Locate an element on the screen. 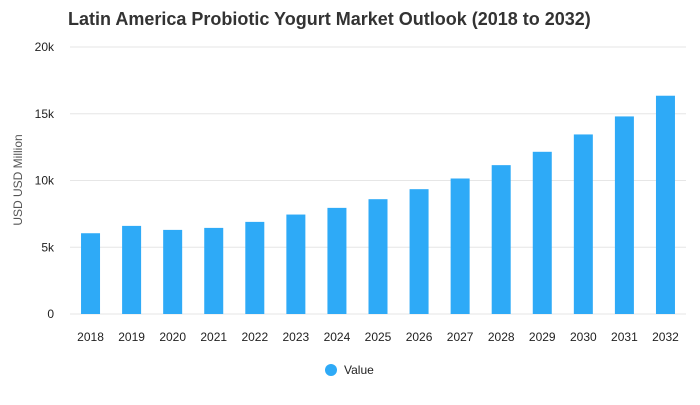  x-tick-label: 2027 is located at coordinates (460, 337).